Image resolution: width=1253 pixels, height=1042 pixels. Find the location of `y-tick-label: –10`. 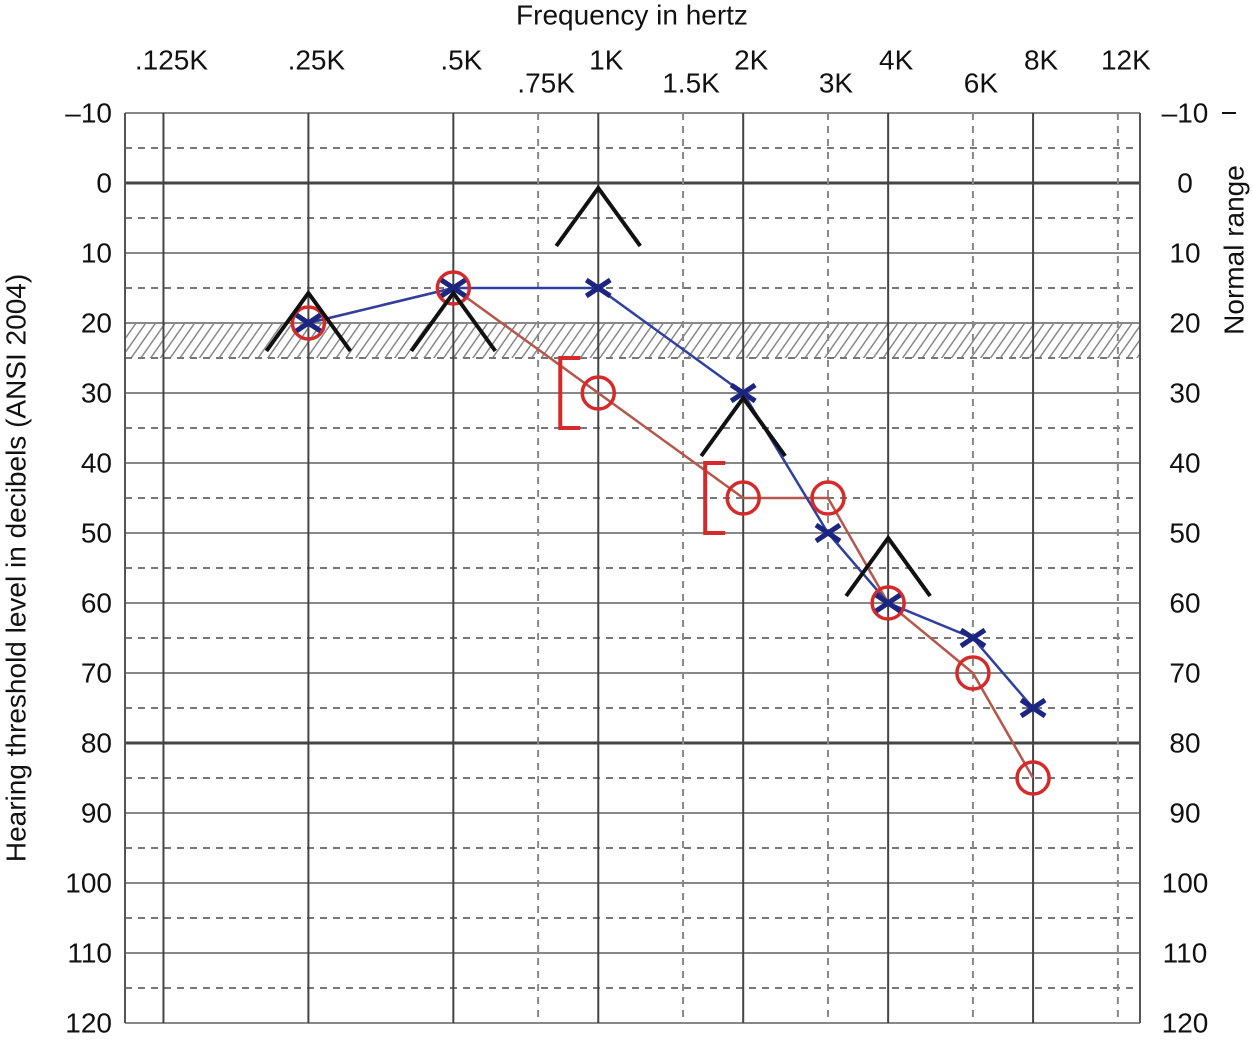

y-tick-label: –10 is located at coordinates (88, 112).